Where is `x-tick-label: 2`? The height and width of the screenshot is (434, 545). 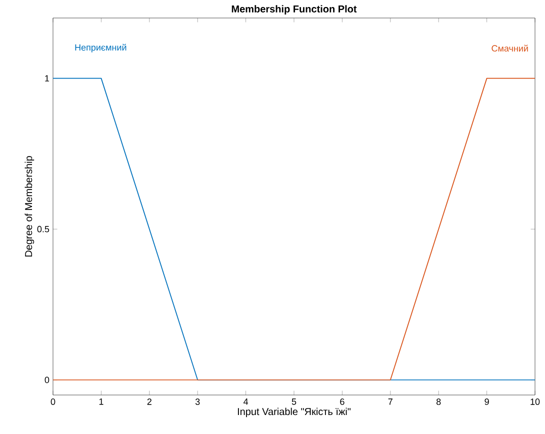
x-tick-label: 2 is located at coordinates (149, 401).